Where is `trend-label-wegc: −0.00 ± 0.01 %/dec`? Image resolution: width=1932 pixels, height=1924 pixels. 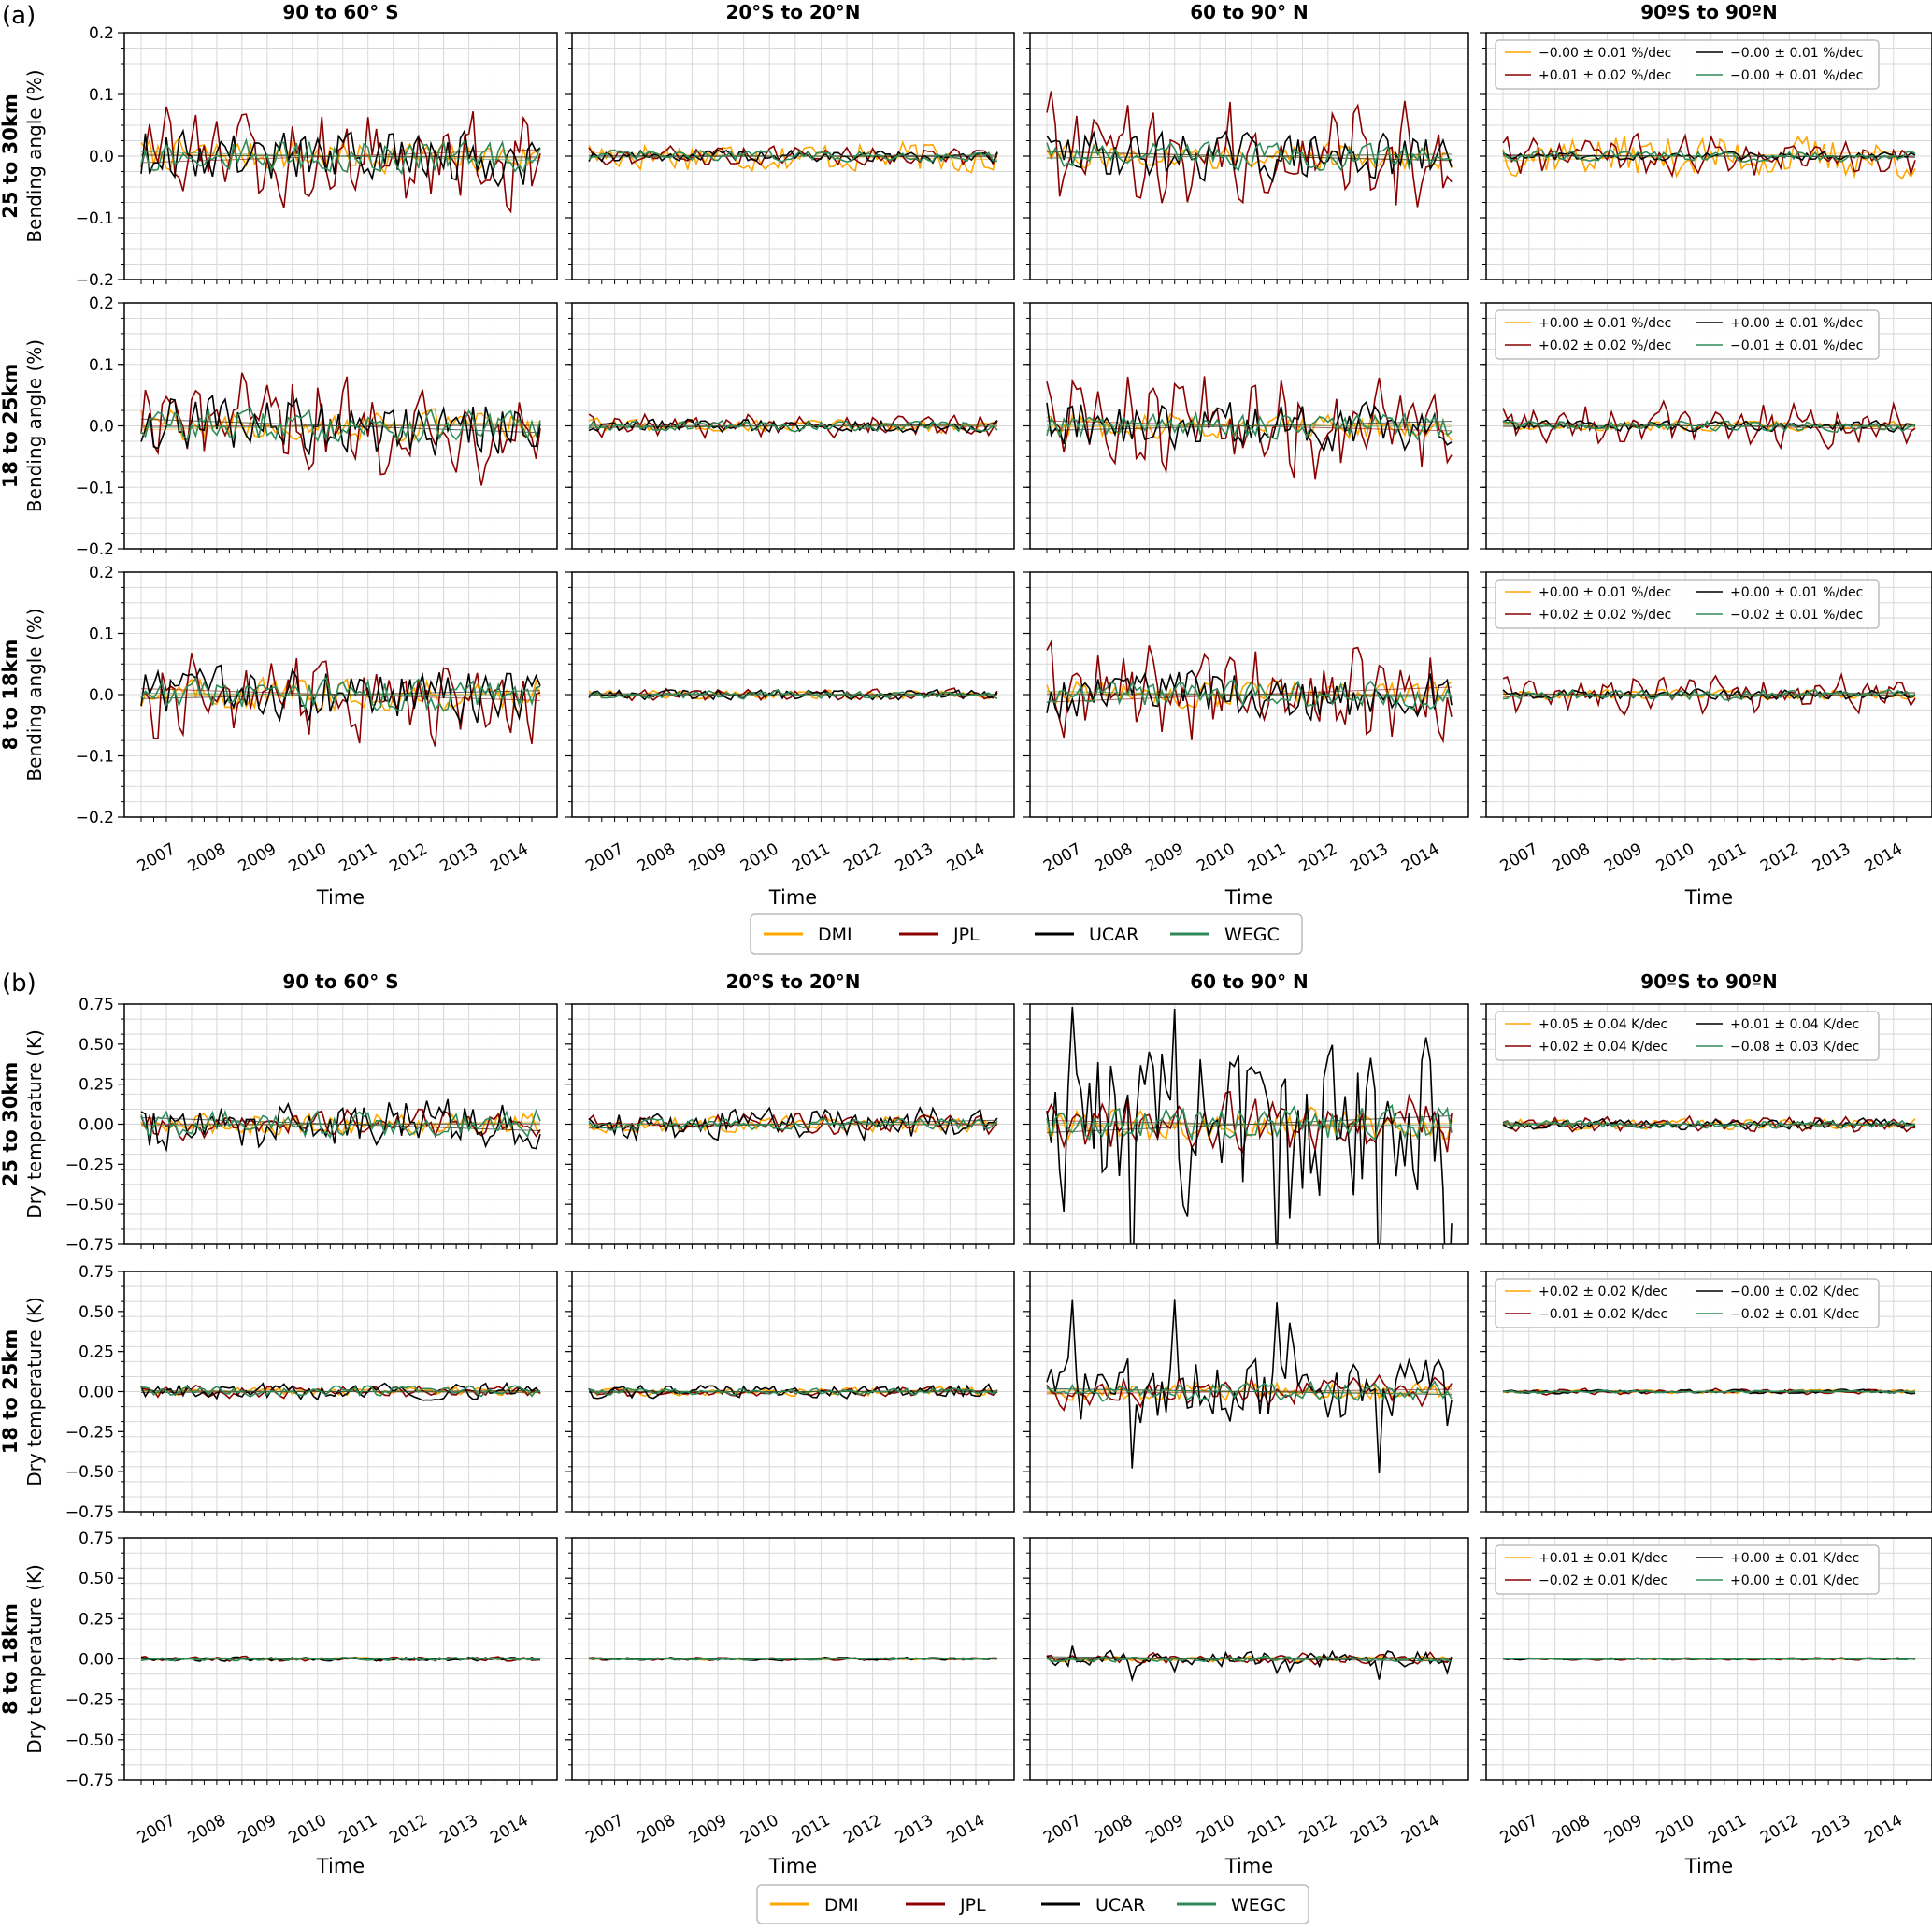 trend-label-wegc: −0.00 ± 0.01 %/dec is located at coordinates (1796, 75).